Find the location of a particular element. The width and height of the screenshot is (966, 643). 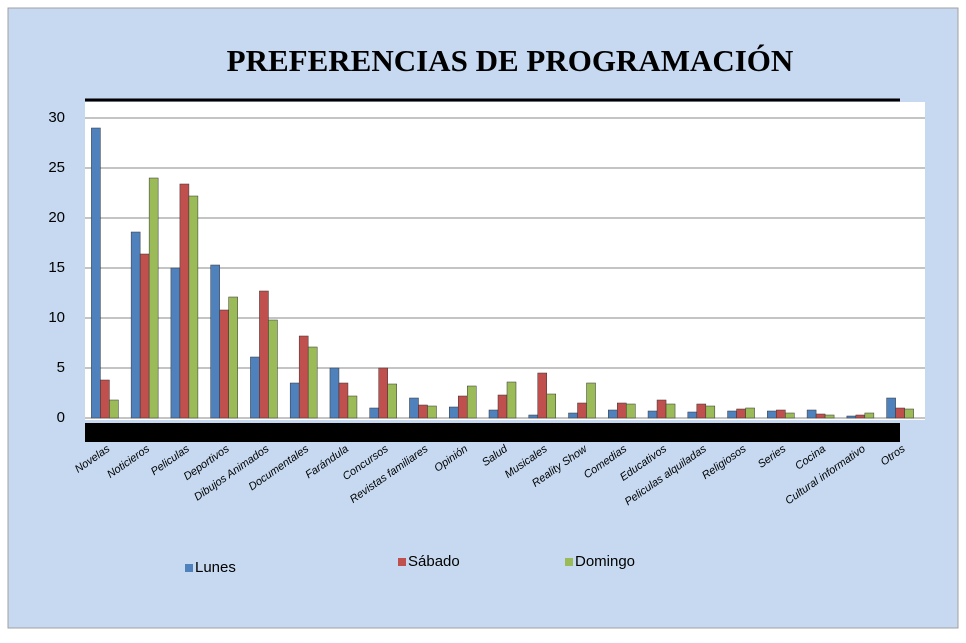

y-tick-label: 30 is located at coordinates (56, 117).